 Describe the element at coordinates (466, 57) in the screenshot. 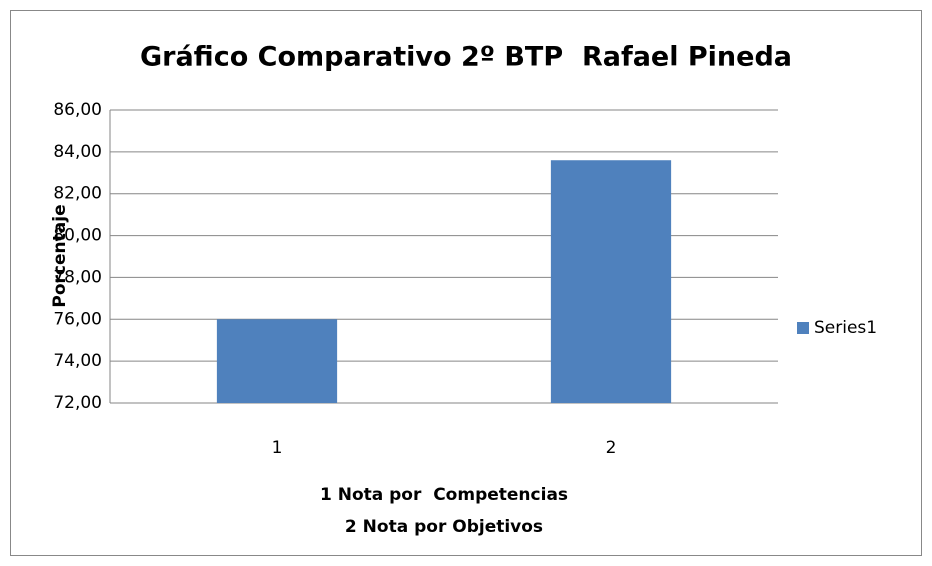

I see `chart-title: Gráfico Comparativo 2º BTP Rafael Pineda` at that location.